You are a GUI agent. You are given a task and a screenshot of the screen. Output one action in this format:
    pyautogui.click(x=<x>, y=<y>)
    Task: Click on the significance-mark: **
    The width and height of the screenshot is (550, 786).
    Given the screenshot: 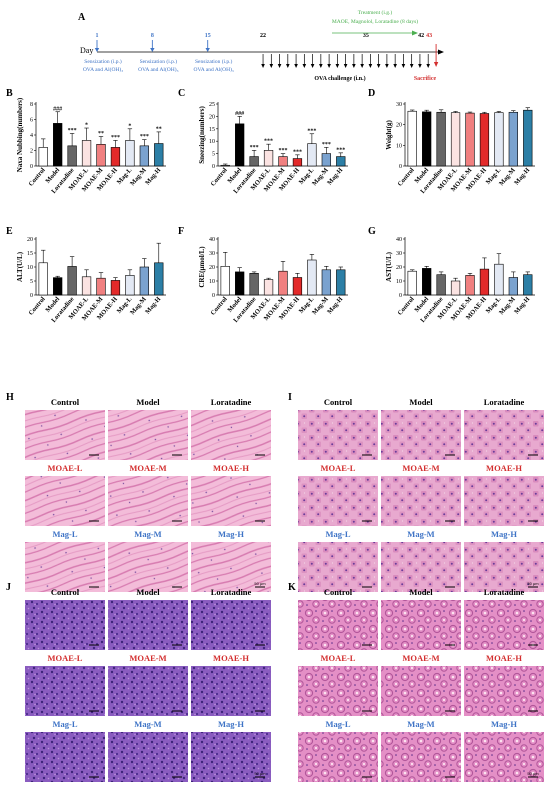 What is the action you would take?
    pyautogui.click(x=159, y=129)
    